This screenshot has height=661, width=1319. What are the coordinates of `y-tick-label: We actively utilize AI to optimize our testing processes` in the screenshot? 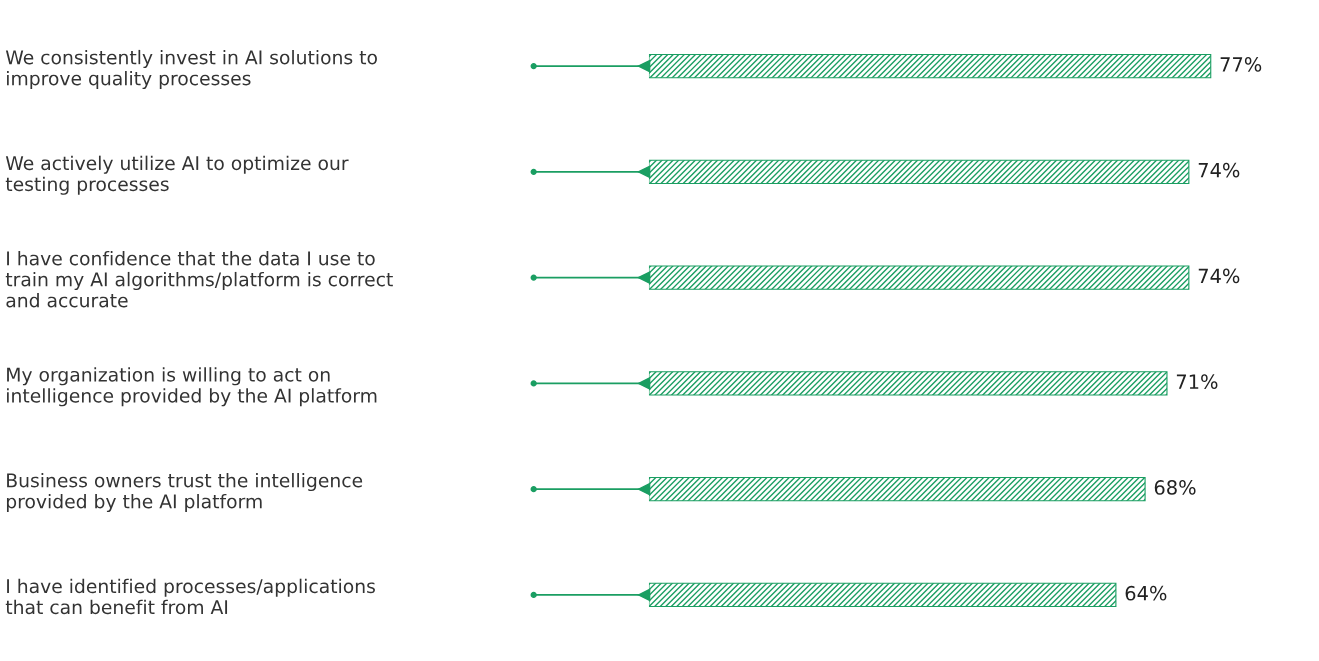 It's located at (177, 175).